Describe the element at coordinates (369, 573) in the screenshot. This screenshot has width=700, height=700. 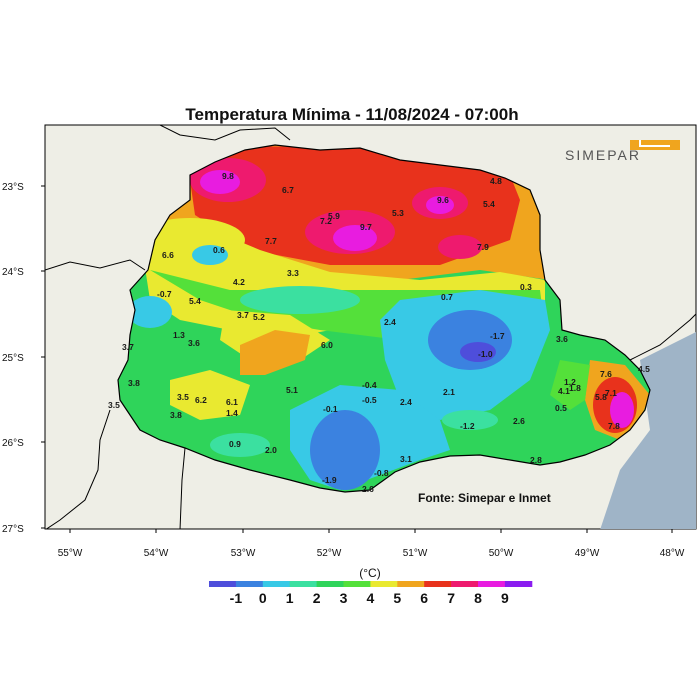
I see `colorbar-unit: (°C)` at that location.